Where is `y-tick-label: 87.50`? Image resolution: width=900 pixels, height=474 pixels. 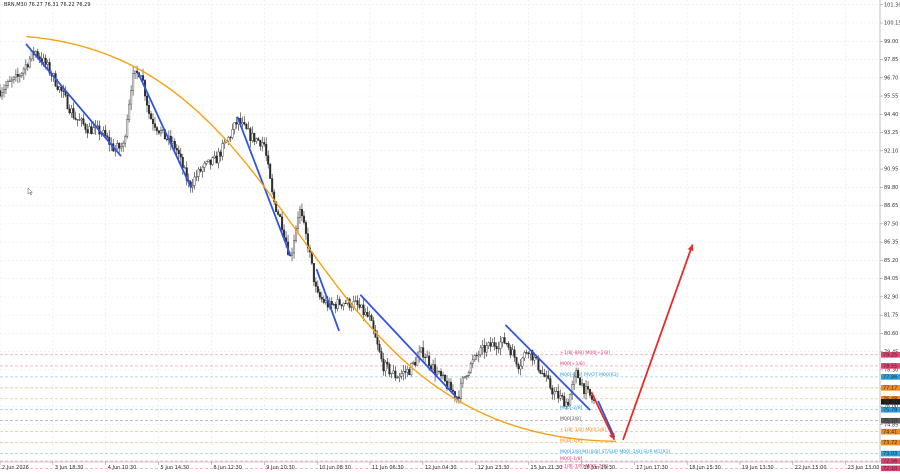
y-tick-label: 87.50 is located at coordinates (891, 224).